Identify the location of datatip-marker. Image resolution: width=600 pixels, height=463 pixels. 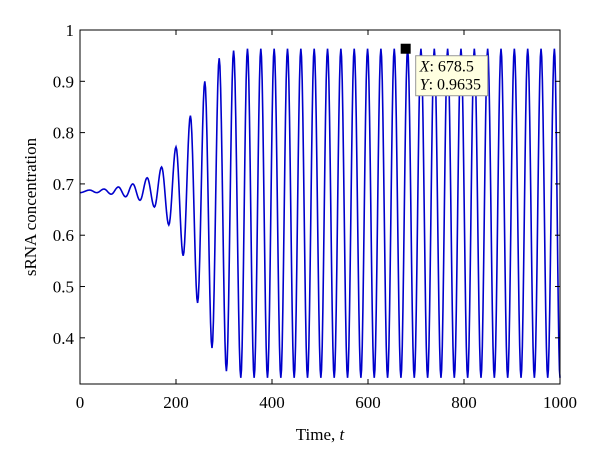
(405, 48).